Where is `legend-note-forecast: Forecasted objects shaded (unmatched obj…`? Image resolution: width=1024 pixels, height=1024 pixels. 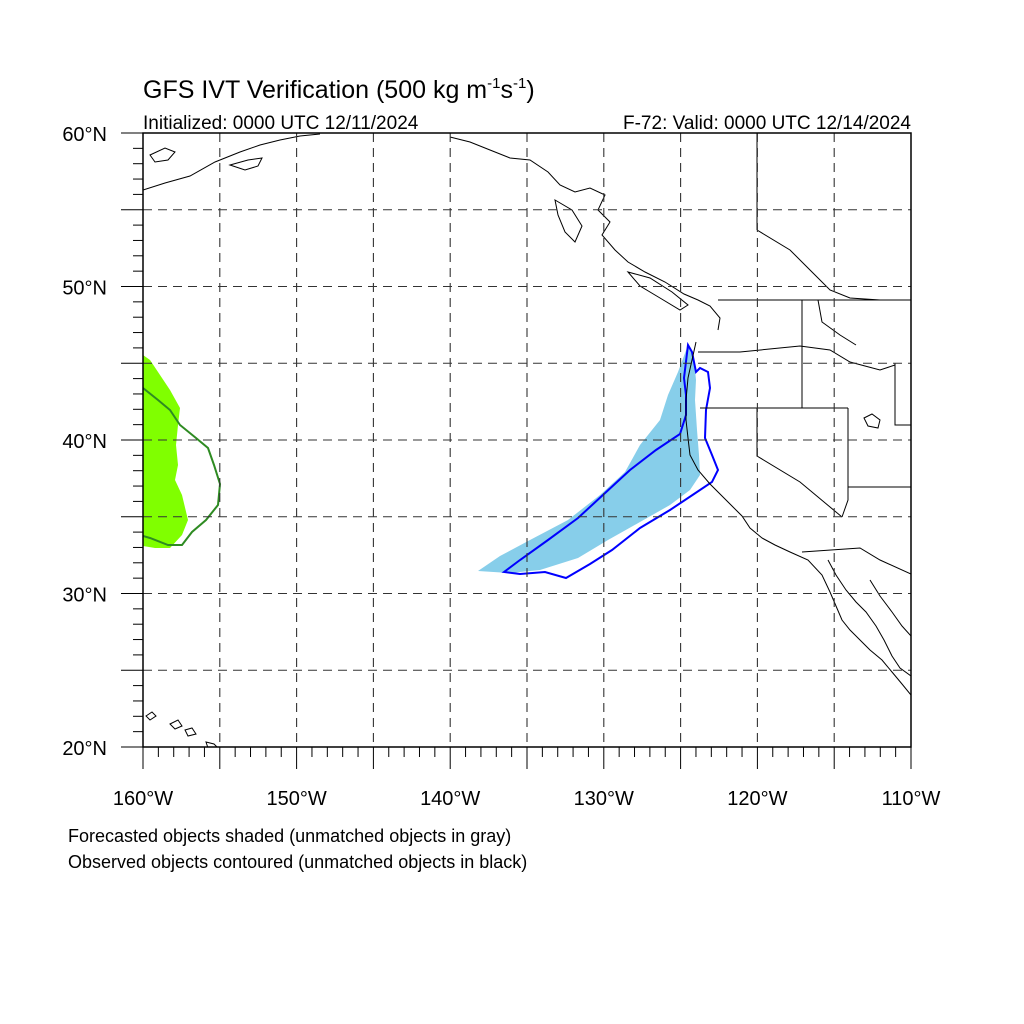 legend-note-forecast: Forecasted objects shaded (unmatched obj… is located at coordinates (290, 836).